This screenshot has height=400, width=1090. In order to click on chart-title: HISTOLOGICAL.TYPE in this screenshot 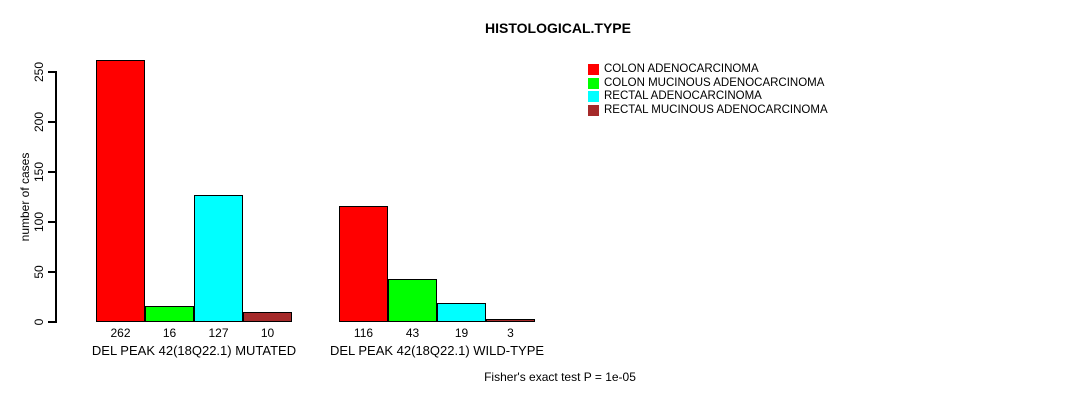, I will do `click(558, 28)`.